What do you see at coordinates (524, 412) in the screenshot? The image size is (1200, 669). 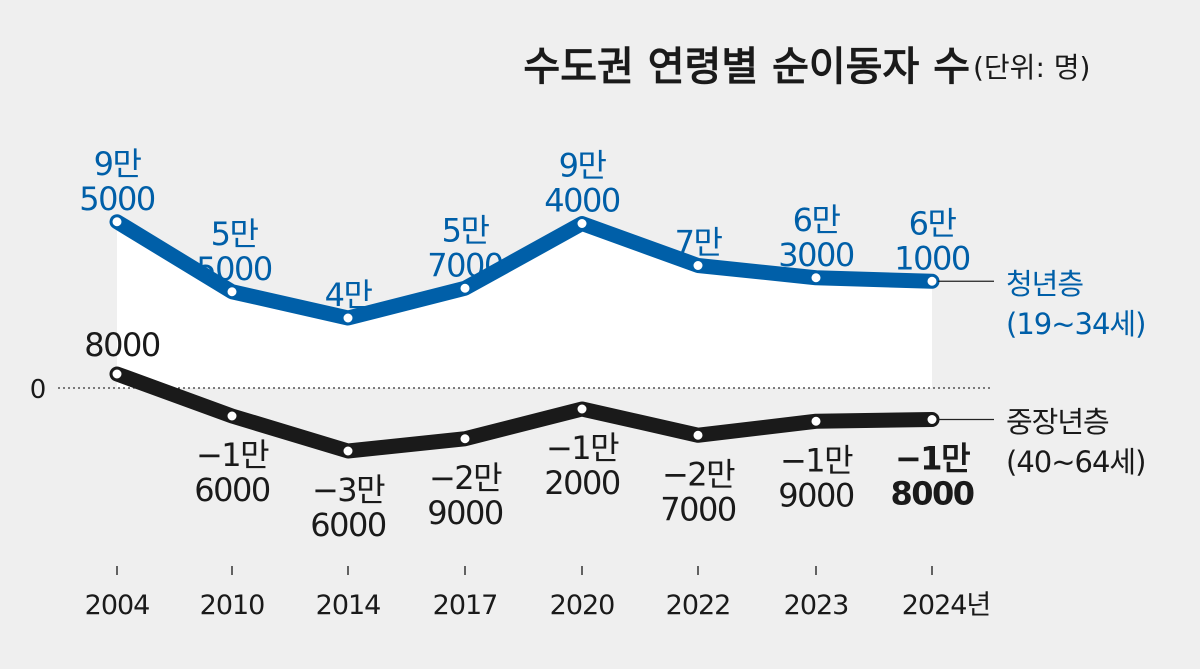 I see `series-line-middle-aged` at bounding box center [524, 412].